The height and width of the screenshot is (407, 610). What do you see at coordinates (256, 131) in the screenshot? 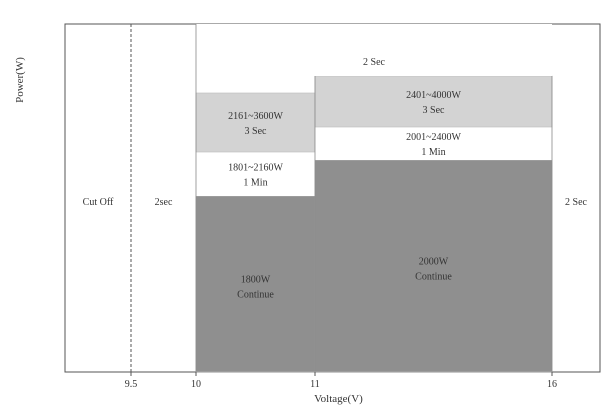
I see `region-label-r10-3600-2: 3 Sec` at bounding box center [256, 131].